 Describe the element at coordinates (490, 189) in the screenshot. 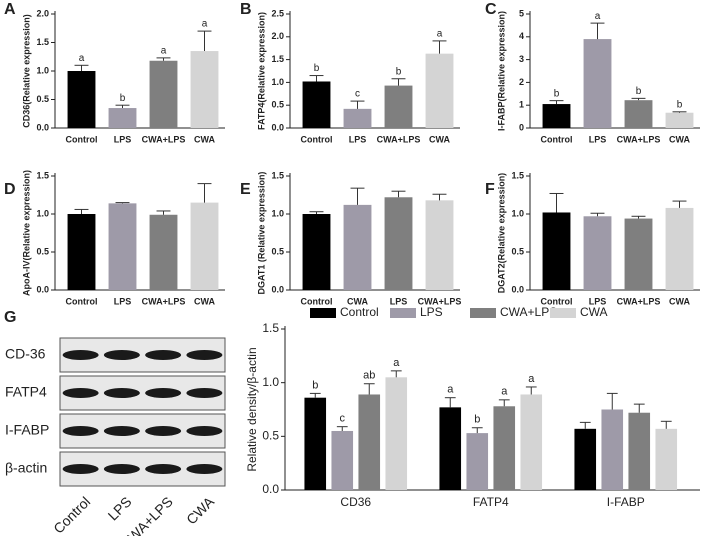

I see `panel-letter: F` at that location.